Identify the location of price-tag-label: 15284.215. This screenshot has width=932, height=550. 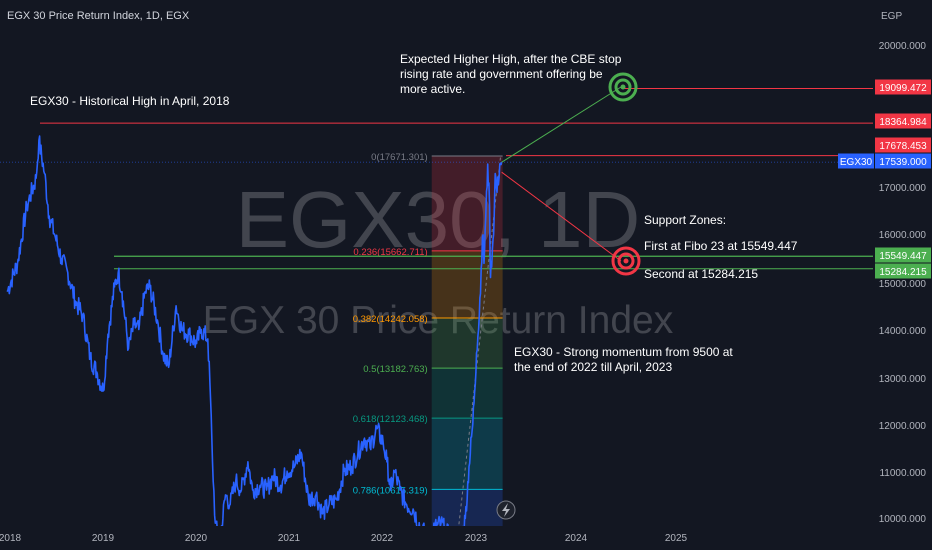
(903, 272).